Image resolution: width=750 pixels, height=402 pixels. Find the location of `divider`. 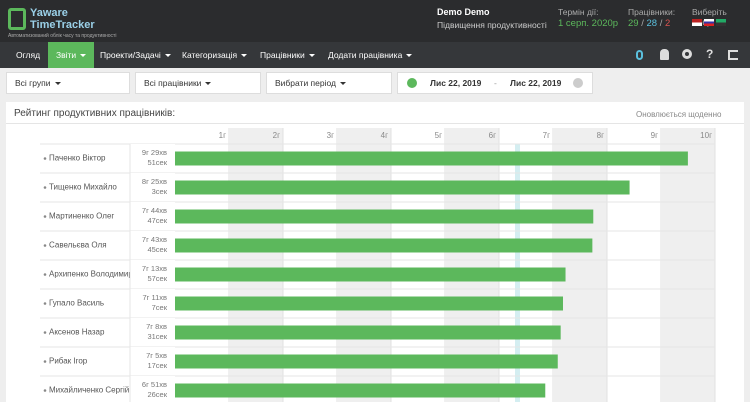

divider is located at coordinates (375, 123).